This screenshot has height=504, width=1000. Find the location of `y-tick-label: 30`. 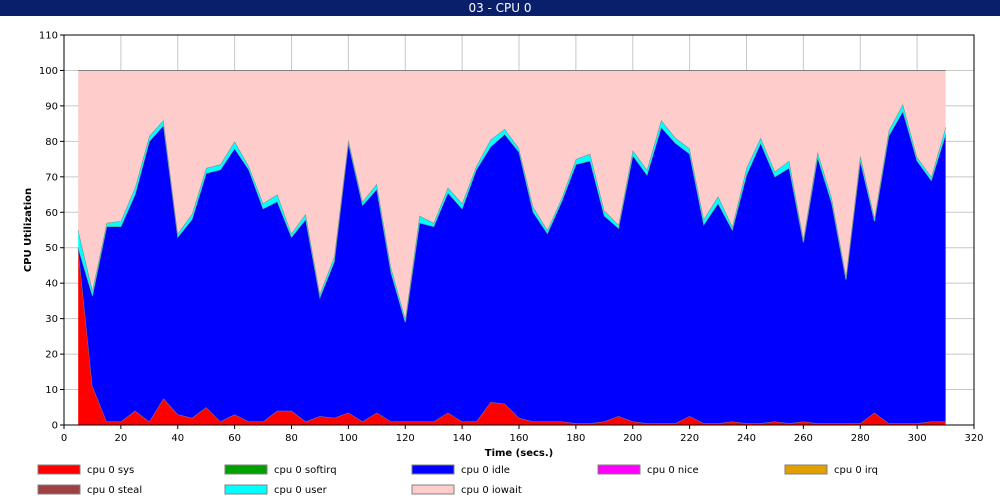

y-tick-label: 30 is located at coordinates (51, 319).